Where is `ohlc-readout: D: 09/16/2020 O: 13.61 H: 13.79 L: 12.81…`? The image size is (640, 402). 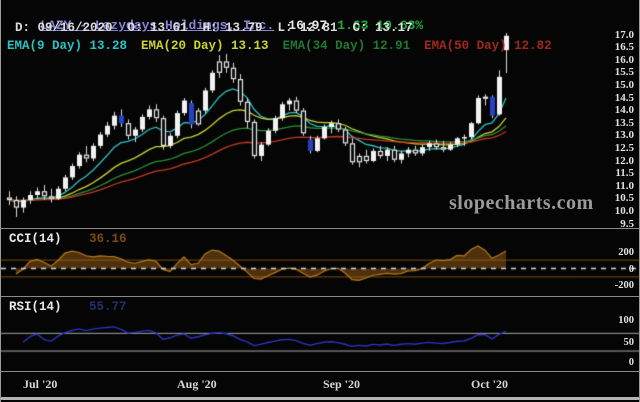
ohlc-readout: D: 09/16/2020 O: 13.61 H: 13.79 L: 12.81… is located at coordinates (214, 28).